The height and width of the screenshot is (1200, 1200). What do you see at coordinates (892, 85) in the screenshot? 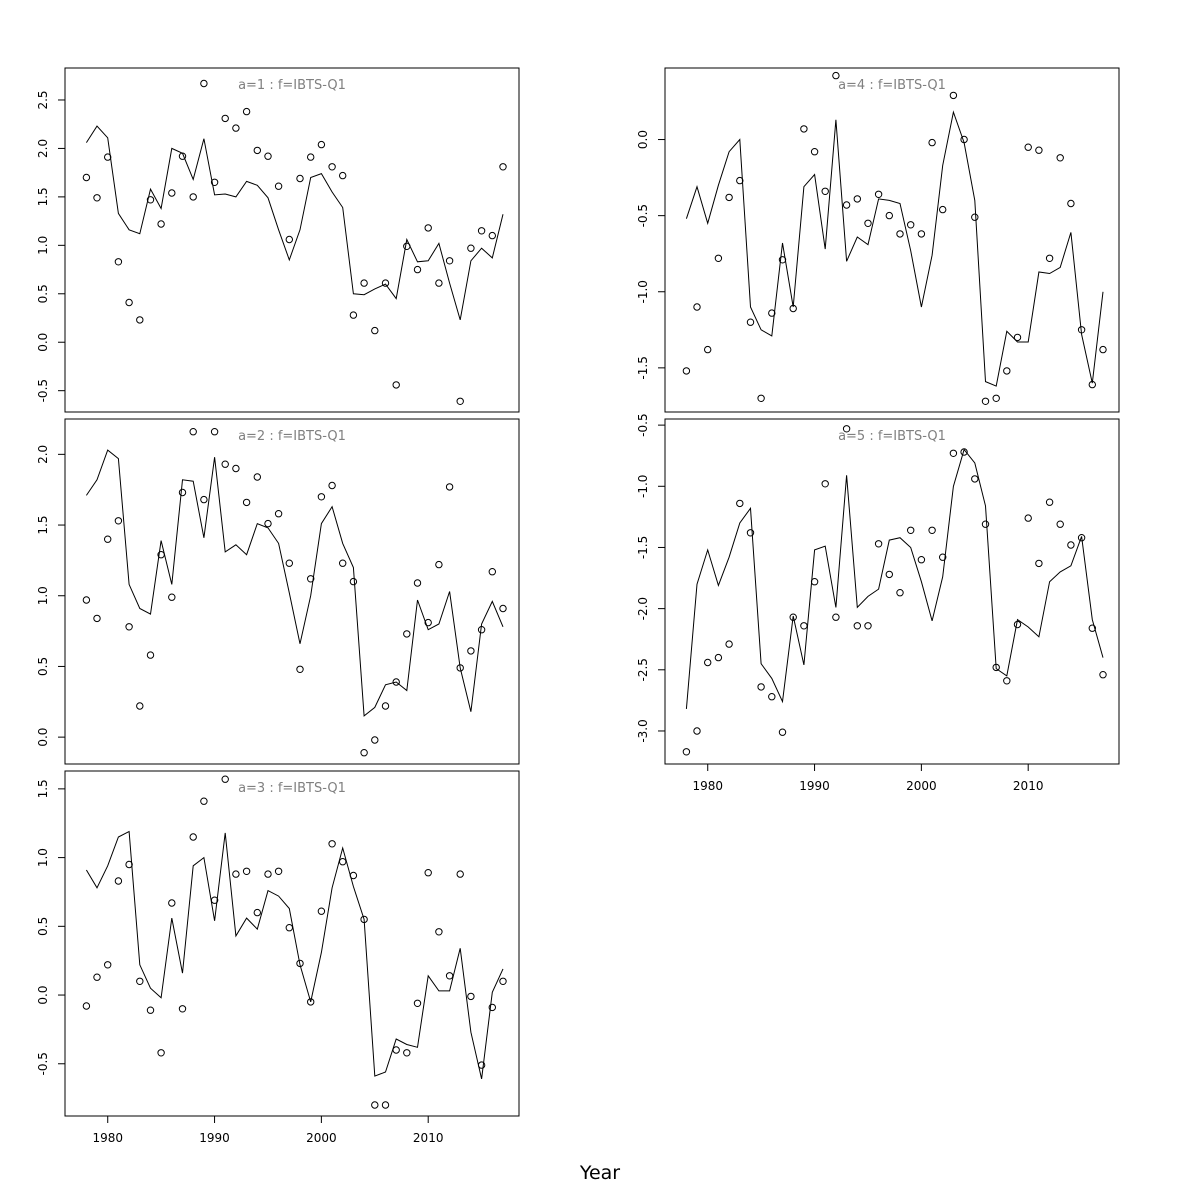
I see `panel-4-title: a=4 : f=IBTS-Q1` at bounding box center [892, 85].